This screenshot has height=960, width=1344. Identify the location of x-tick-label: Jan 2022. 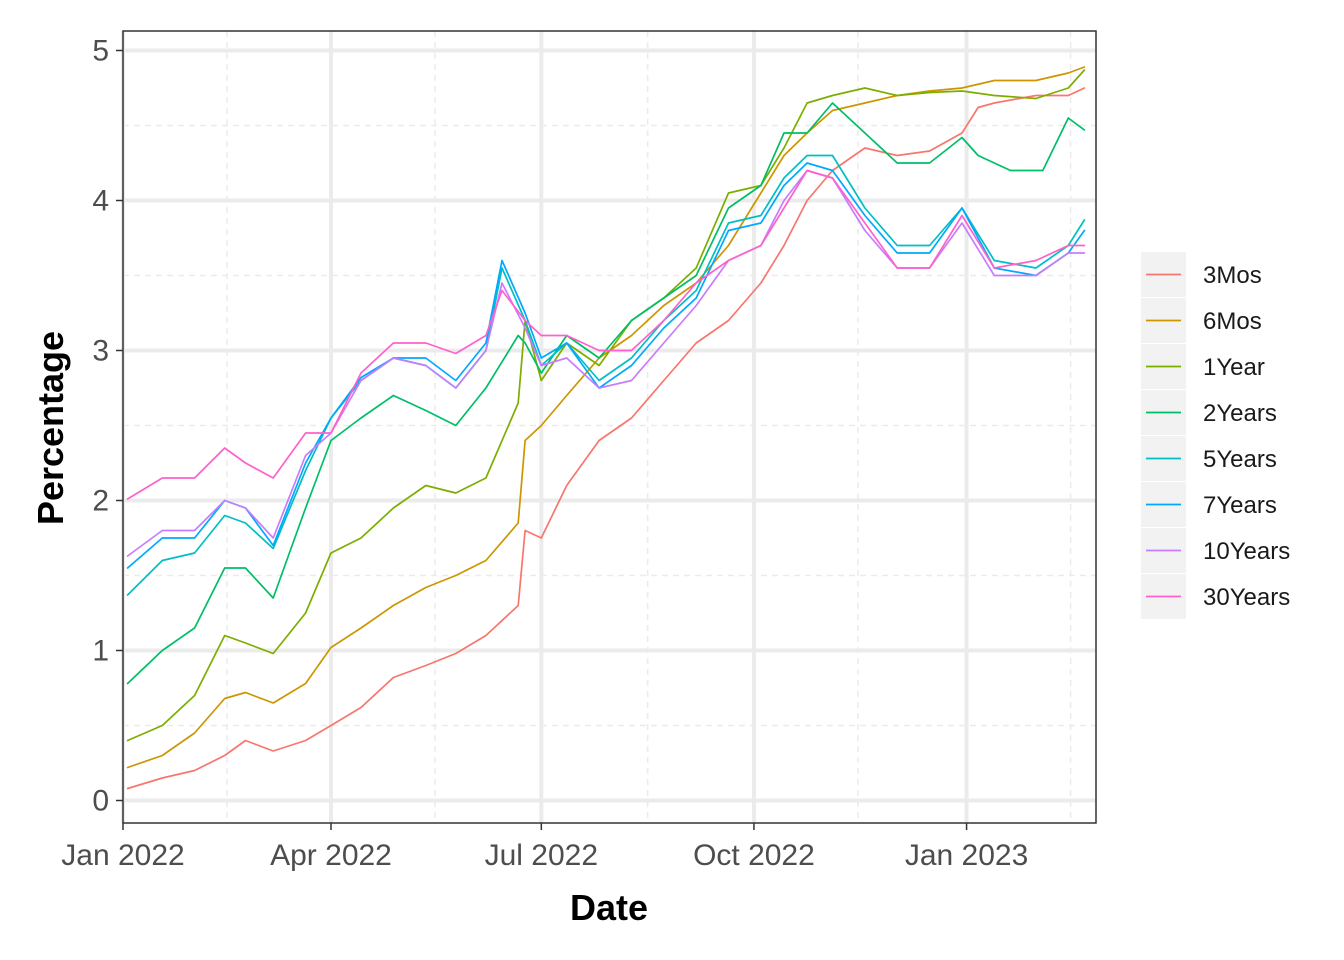
(122, 855).